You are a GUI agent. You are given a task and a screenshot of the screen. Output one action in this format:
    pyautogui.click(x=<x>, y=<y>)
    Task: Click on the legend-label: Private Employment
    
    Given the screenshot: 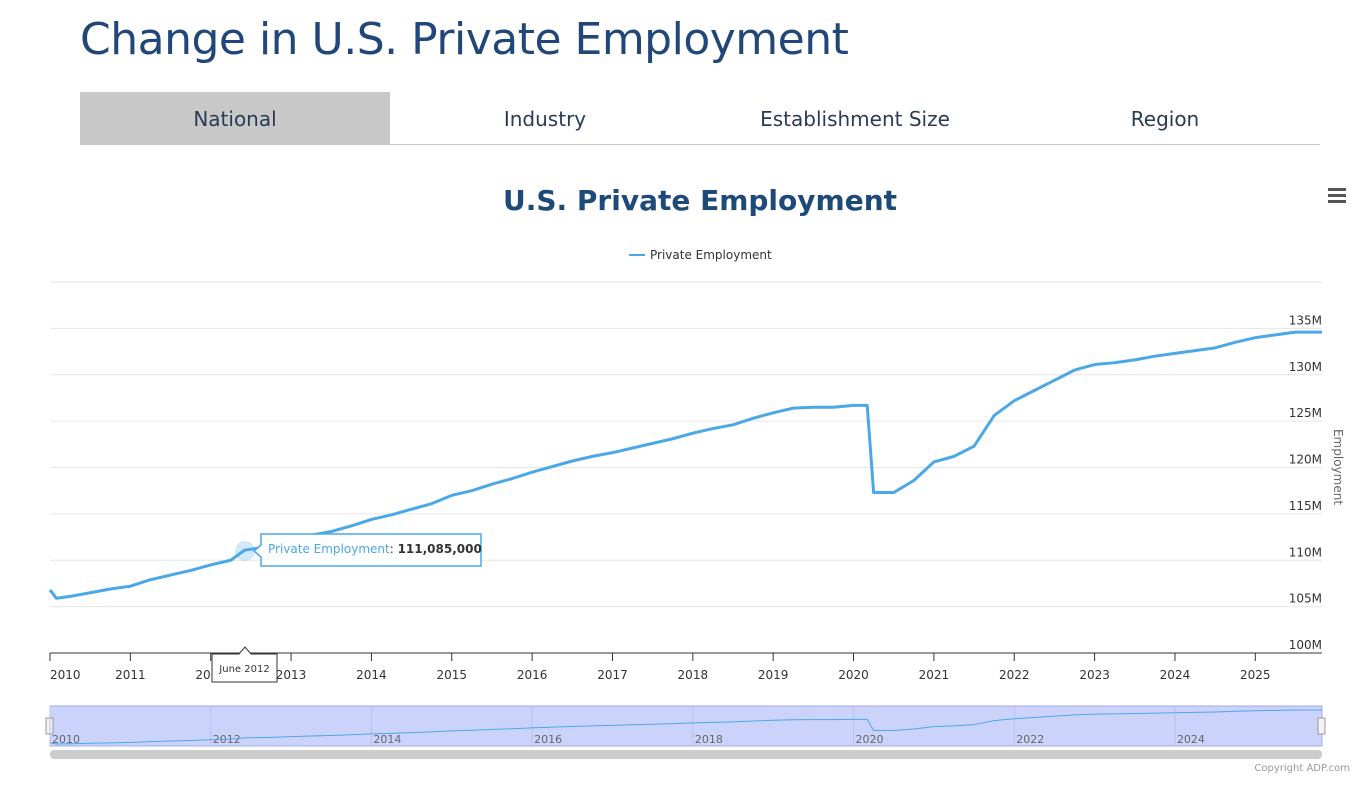 What is the action you would take?
    pyautogui.click(x=711, y=255)
    